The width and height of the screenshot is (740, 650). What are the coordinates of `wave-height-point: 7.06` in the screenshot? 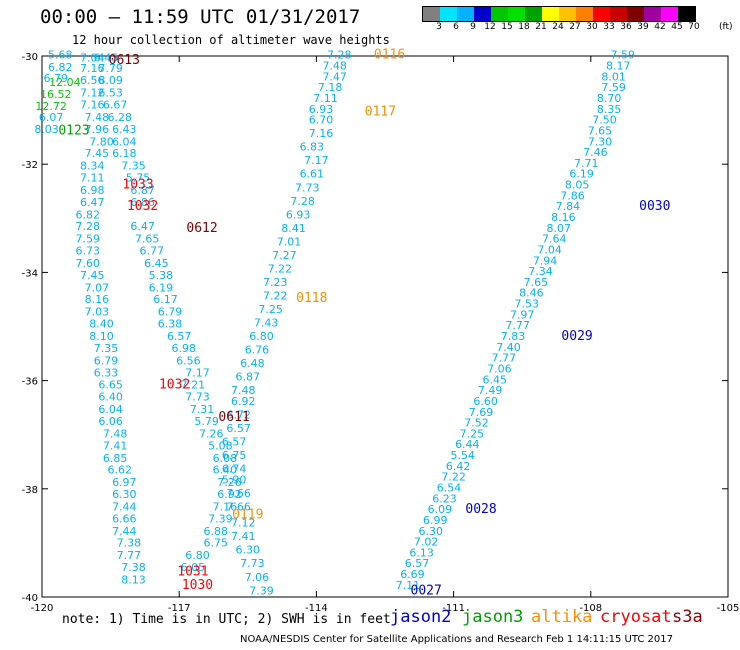 It's located at (257, 577).